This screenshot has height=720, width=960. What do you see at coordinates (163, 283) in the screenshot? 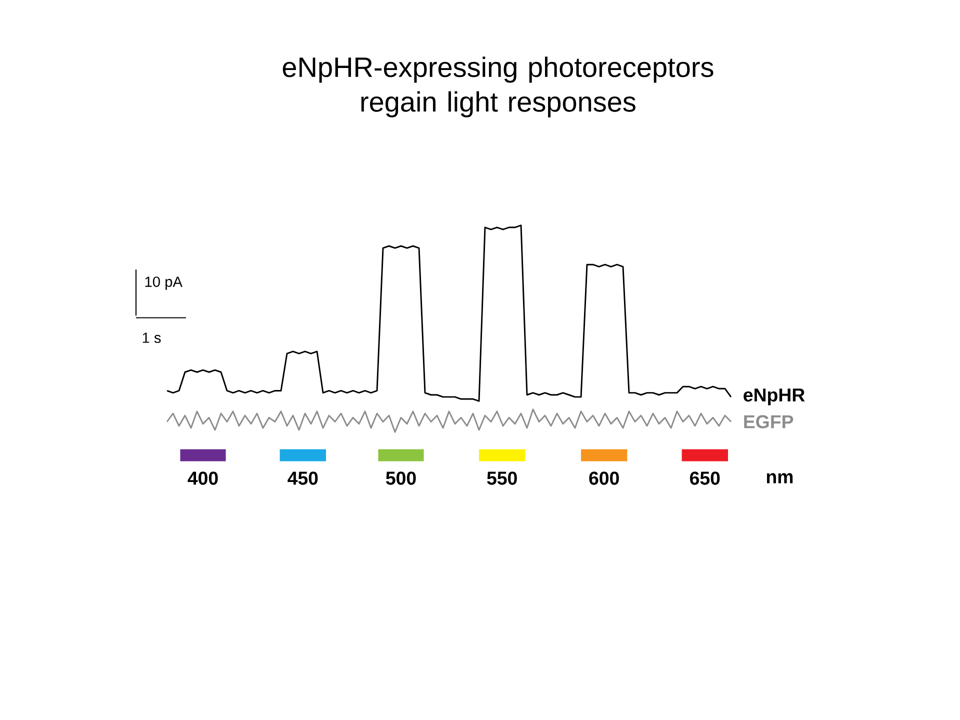
I see `annotation: 10 pA` at bounding box center [163, 283].